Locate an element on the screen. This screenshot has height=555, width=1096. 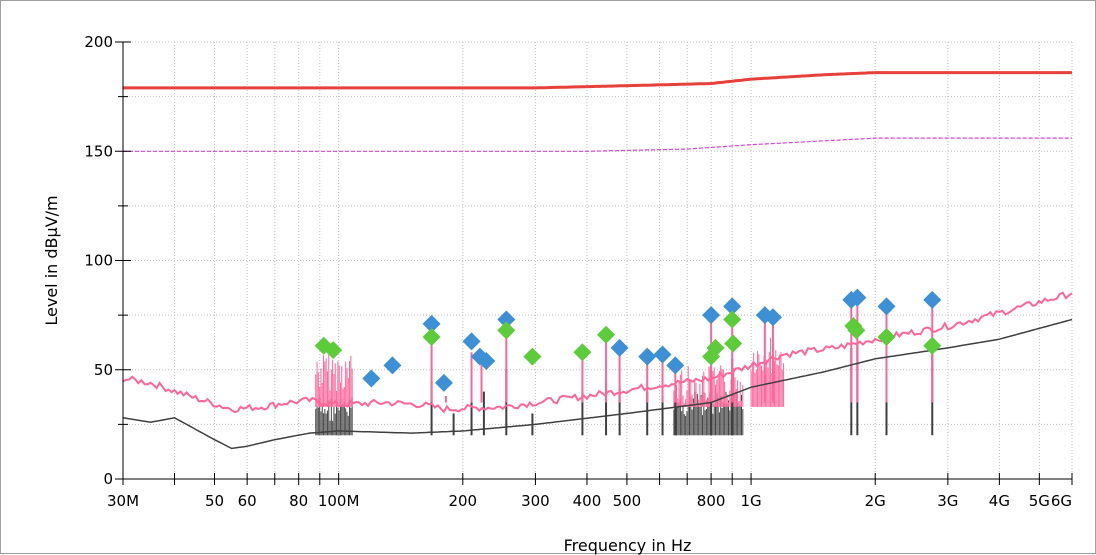
x-tick-label: 1G is located at coordinates (750, 501).